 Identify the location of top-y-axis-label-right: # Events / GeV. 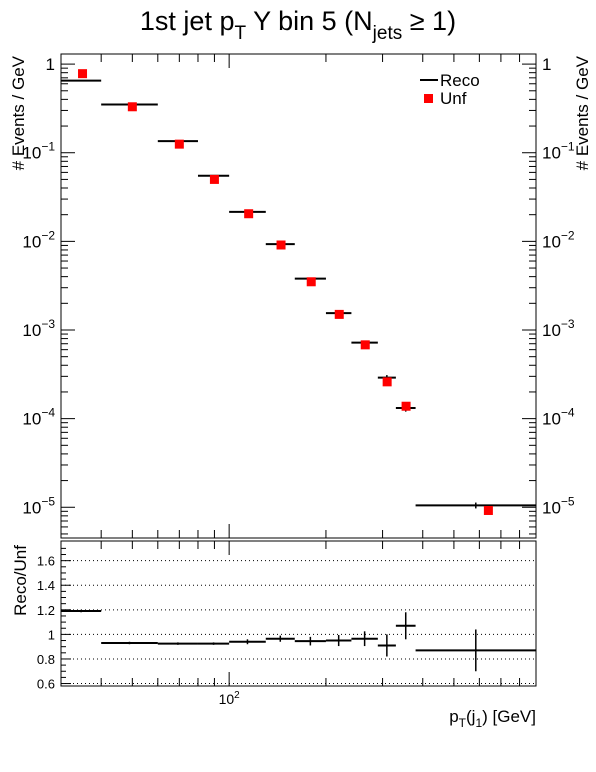
(582, 112).